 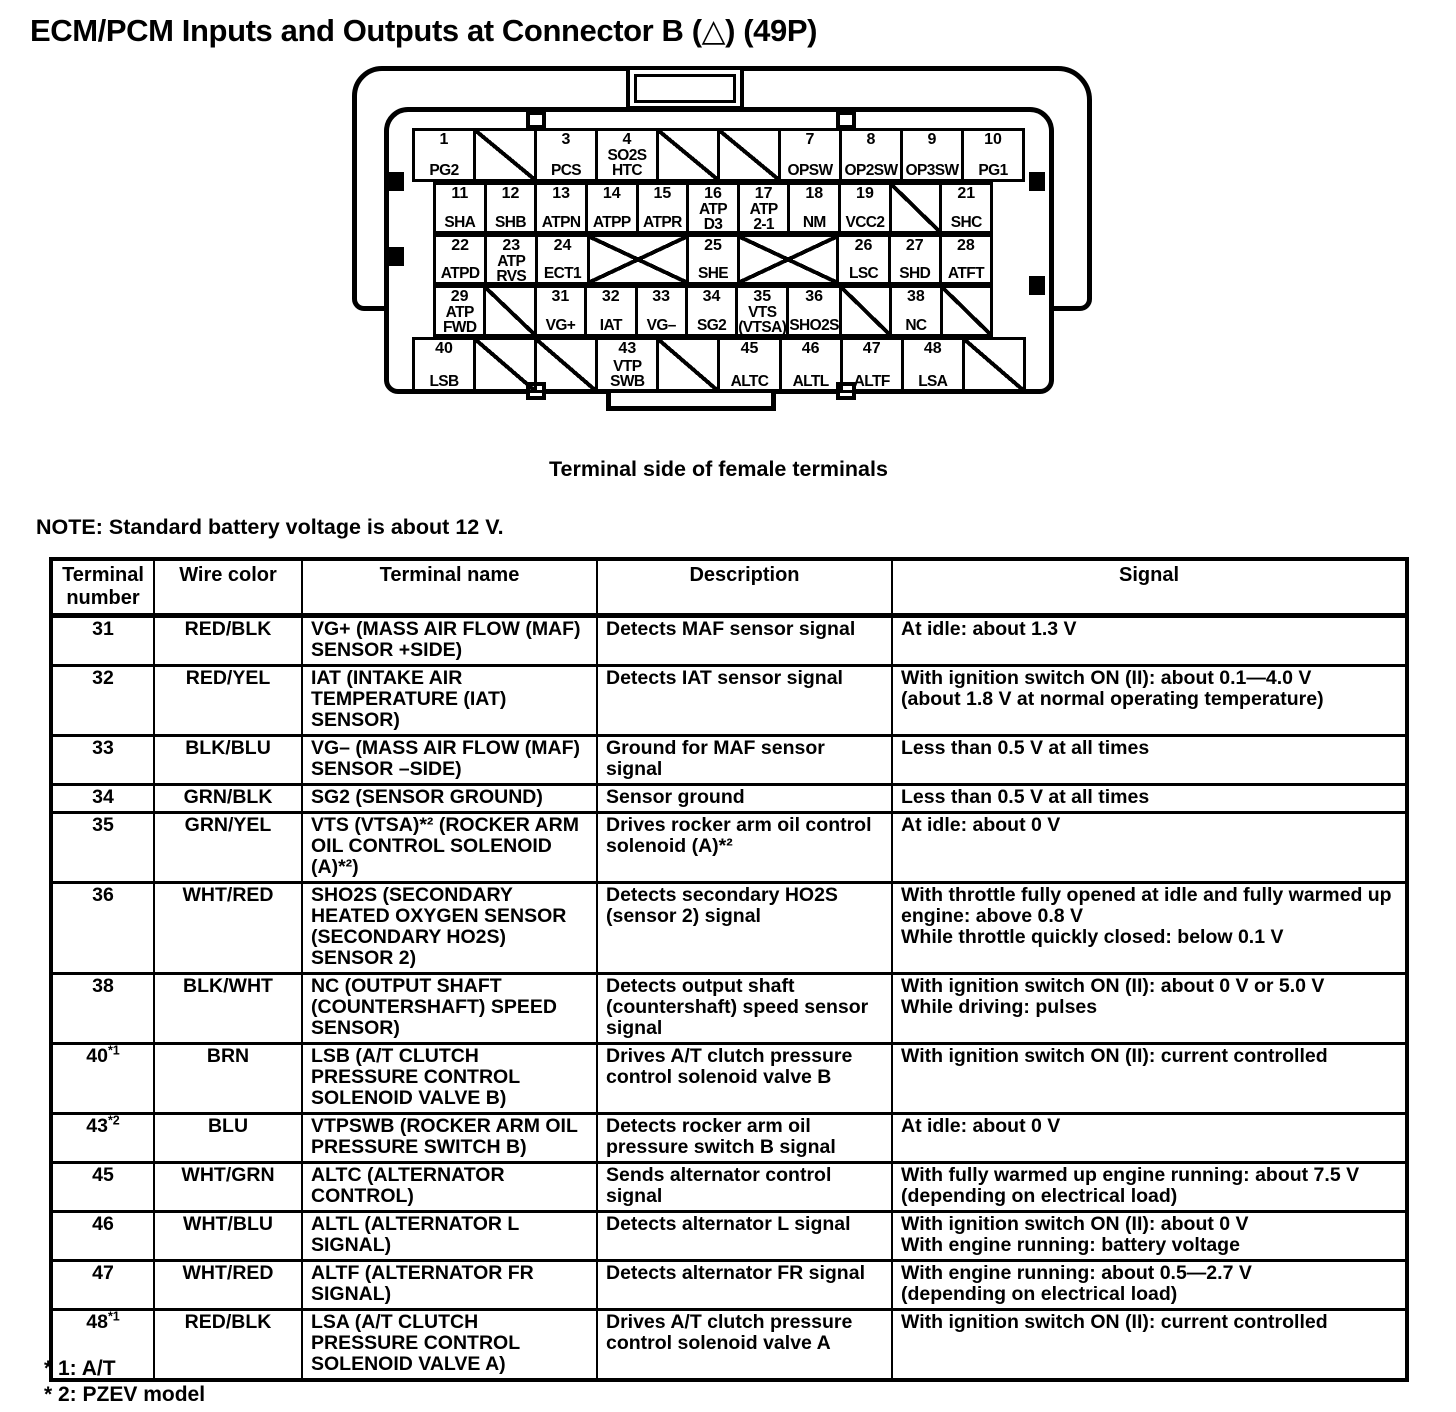 I want to click on pin-number: 23, so click(x=511, y=245).